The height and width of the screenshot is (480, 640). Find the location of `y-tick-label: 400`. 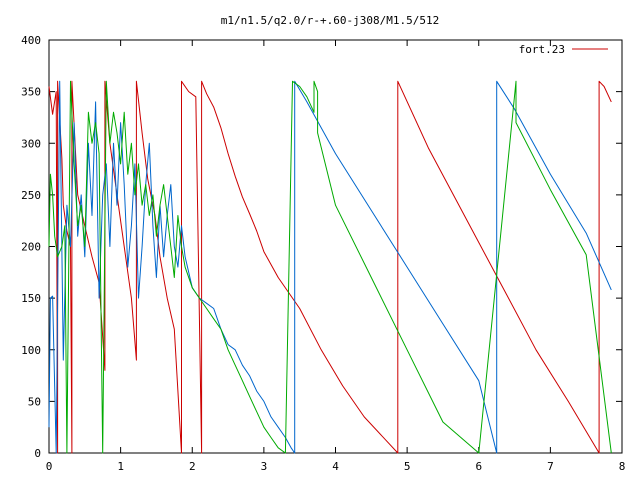

y-tick-label: 400 is located at coordinates (31, 40).